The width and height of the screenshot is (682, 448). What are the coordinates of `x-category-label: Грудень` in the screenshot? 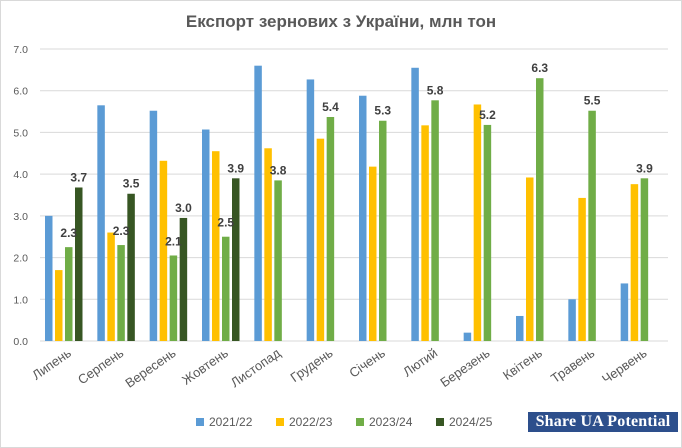 It's located at (311, 365).